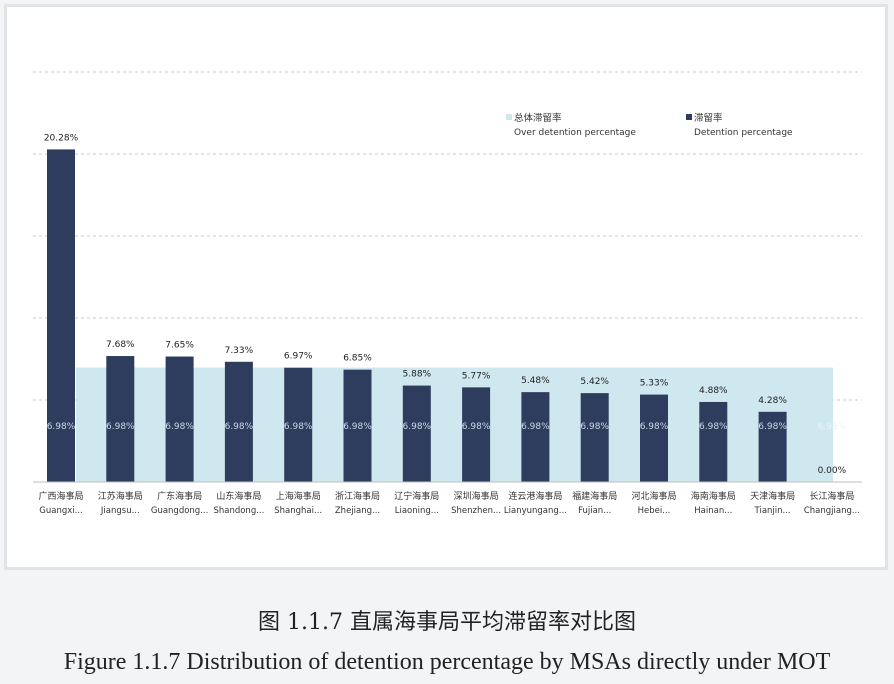 This screenshot has width=894, height=684. Describe the element at coordinates (417, 375) in the screenshot. I see `detention-data-label: 5.88%` at that location.